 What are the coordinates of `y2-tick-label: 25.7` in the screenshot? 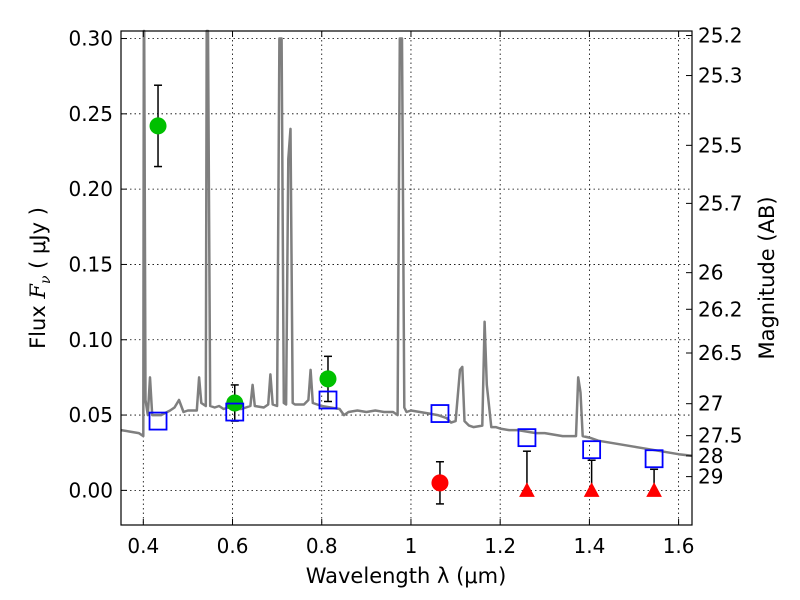 It's located at (720, 203).